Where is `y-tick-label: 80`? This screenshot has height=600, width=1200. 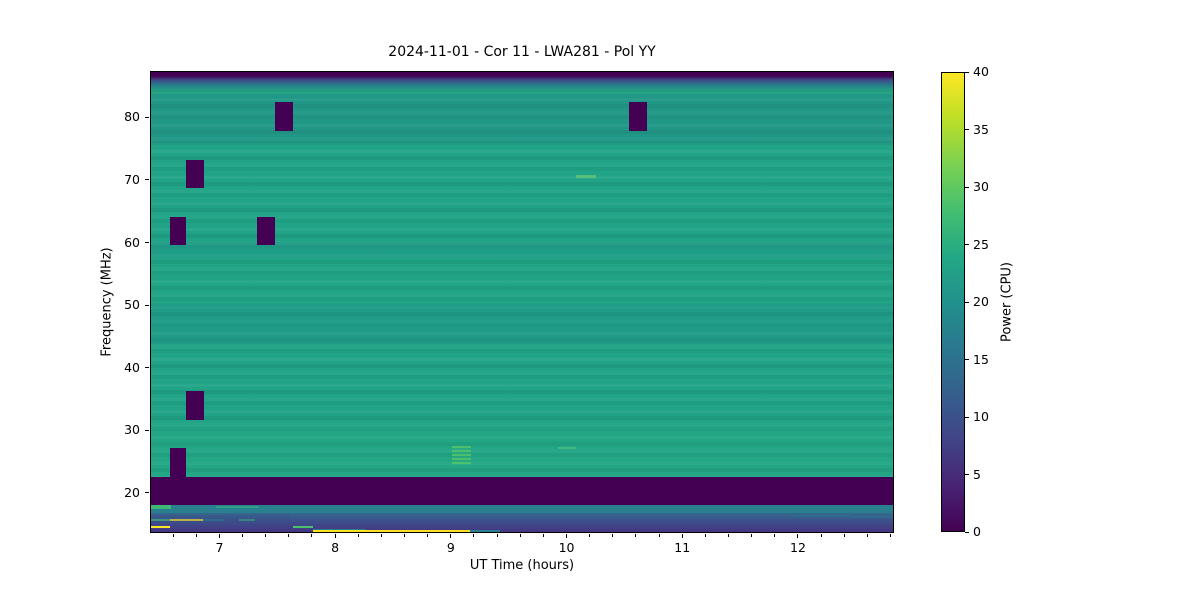
y-tick-label: 80 is located at coordinates (132, 117).